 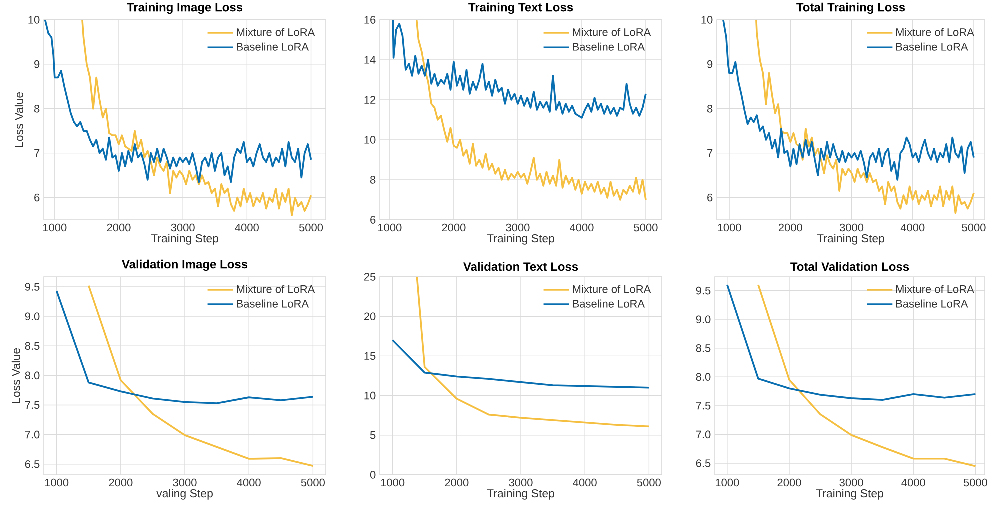 What do you see at coordinates (521, 8) in the screenshot?
I see `chart-title: Training Text Loss` at bounding box center [521, 8].